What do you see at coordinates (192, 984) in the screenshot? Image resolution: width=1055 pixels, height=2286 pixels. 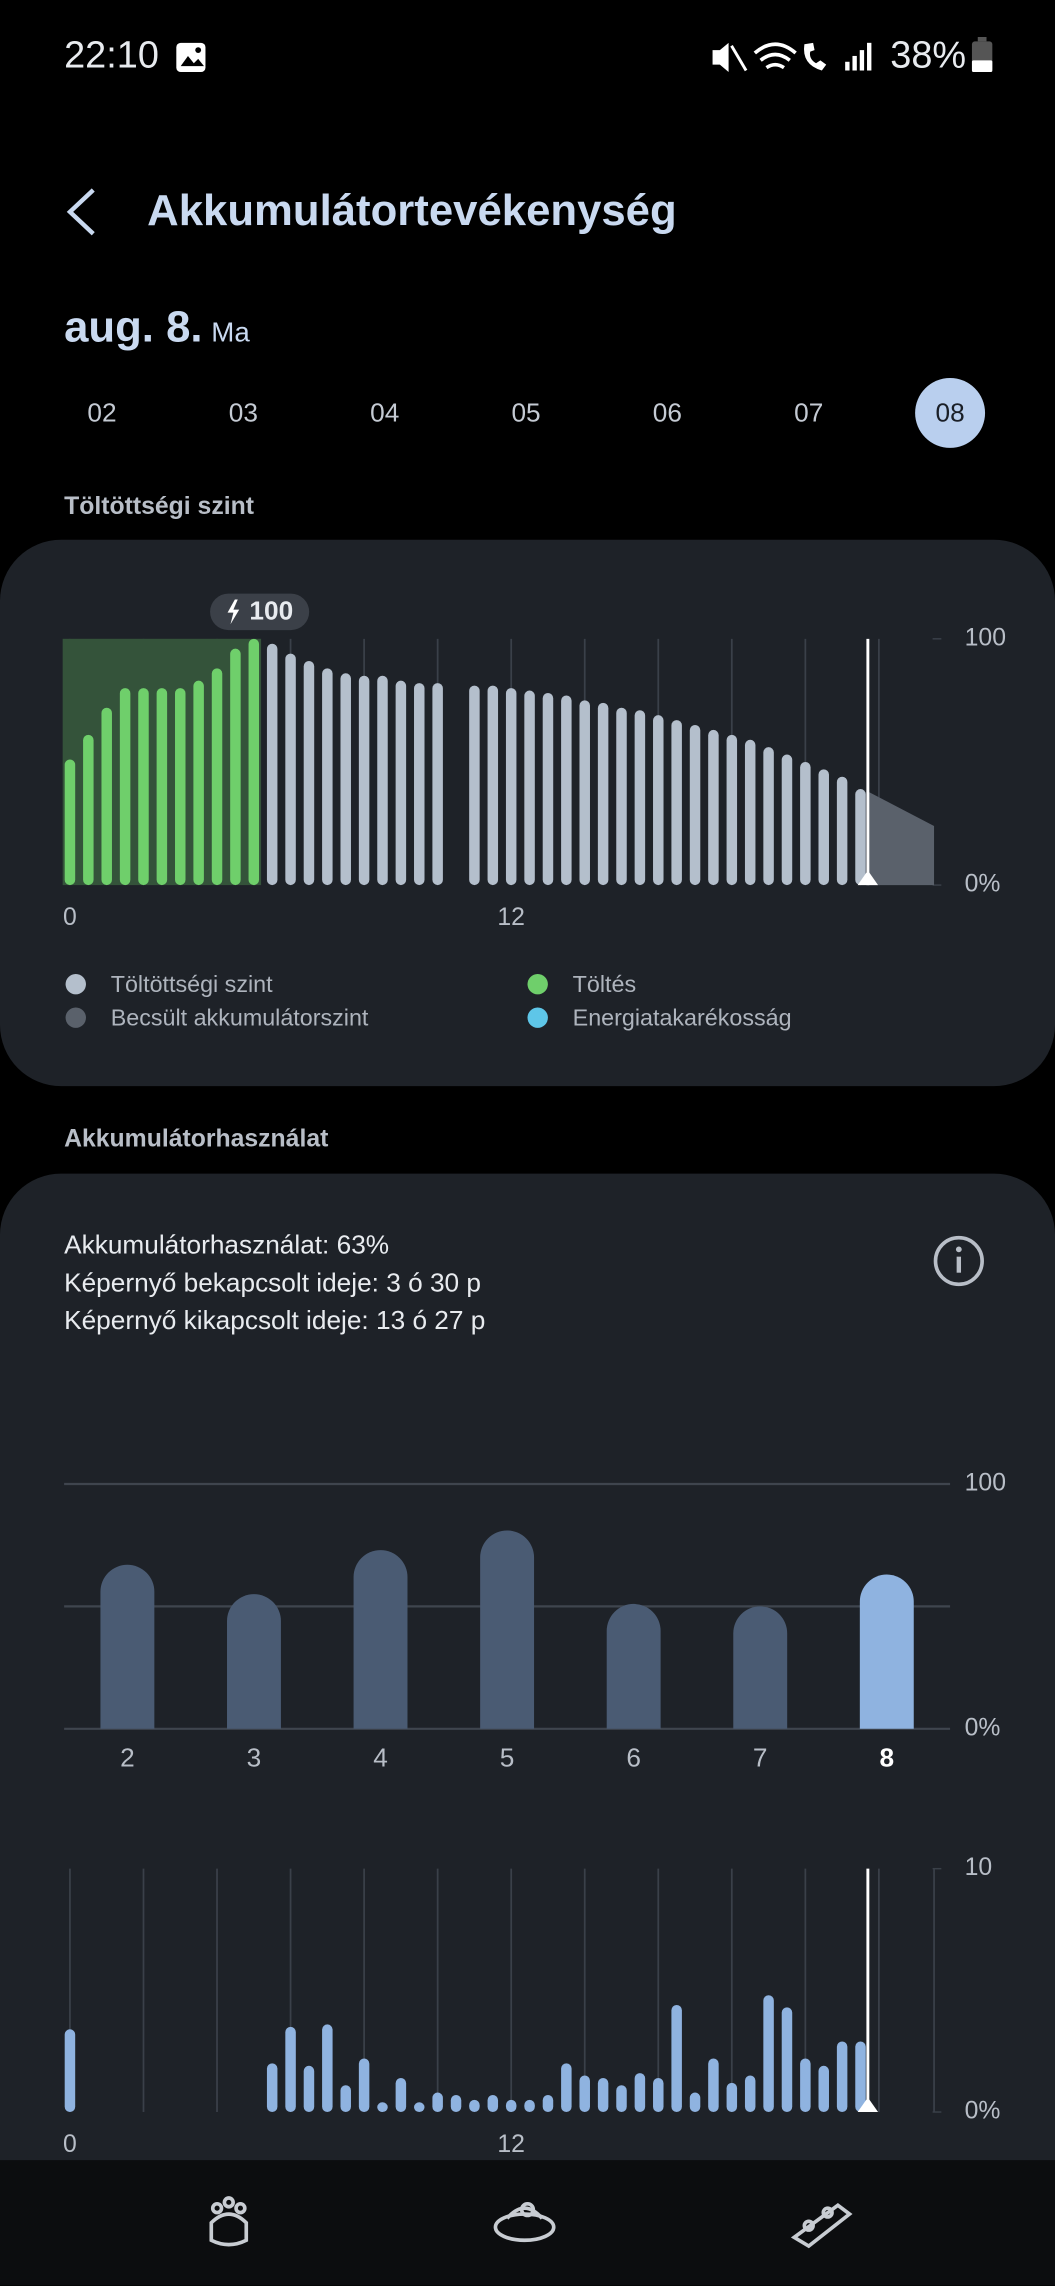 I see `legend-label: Töltöttségi szint` at bounding box center [192, 984].